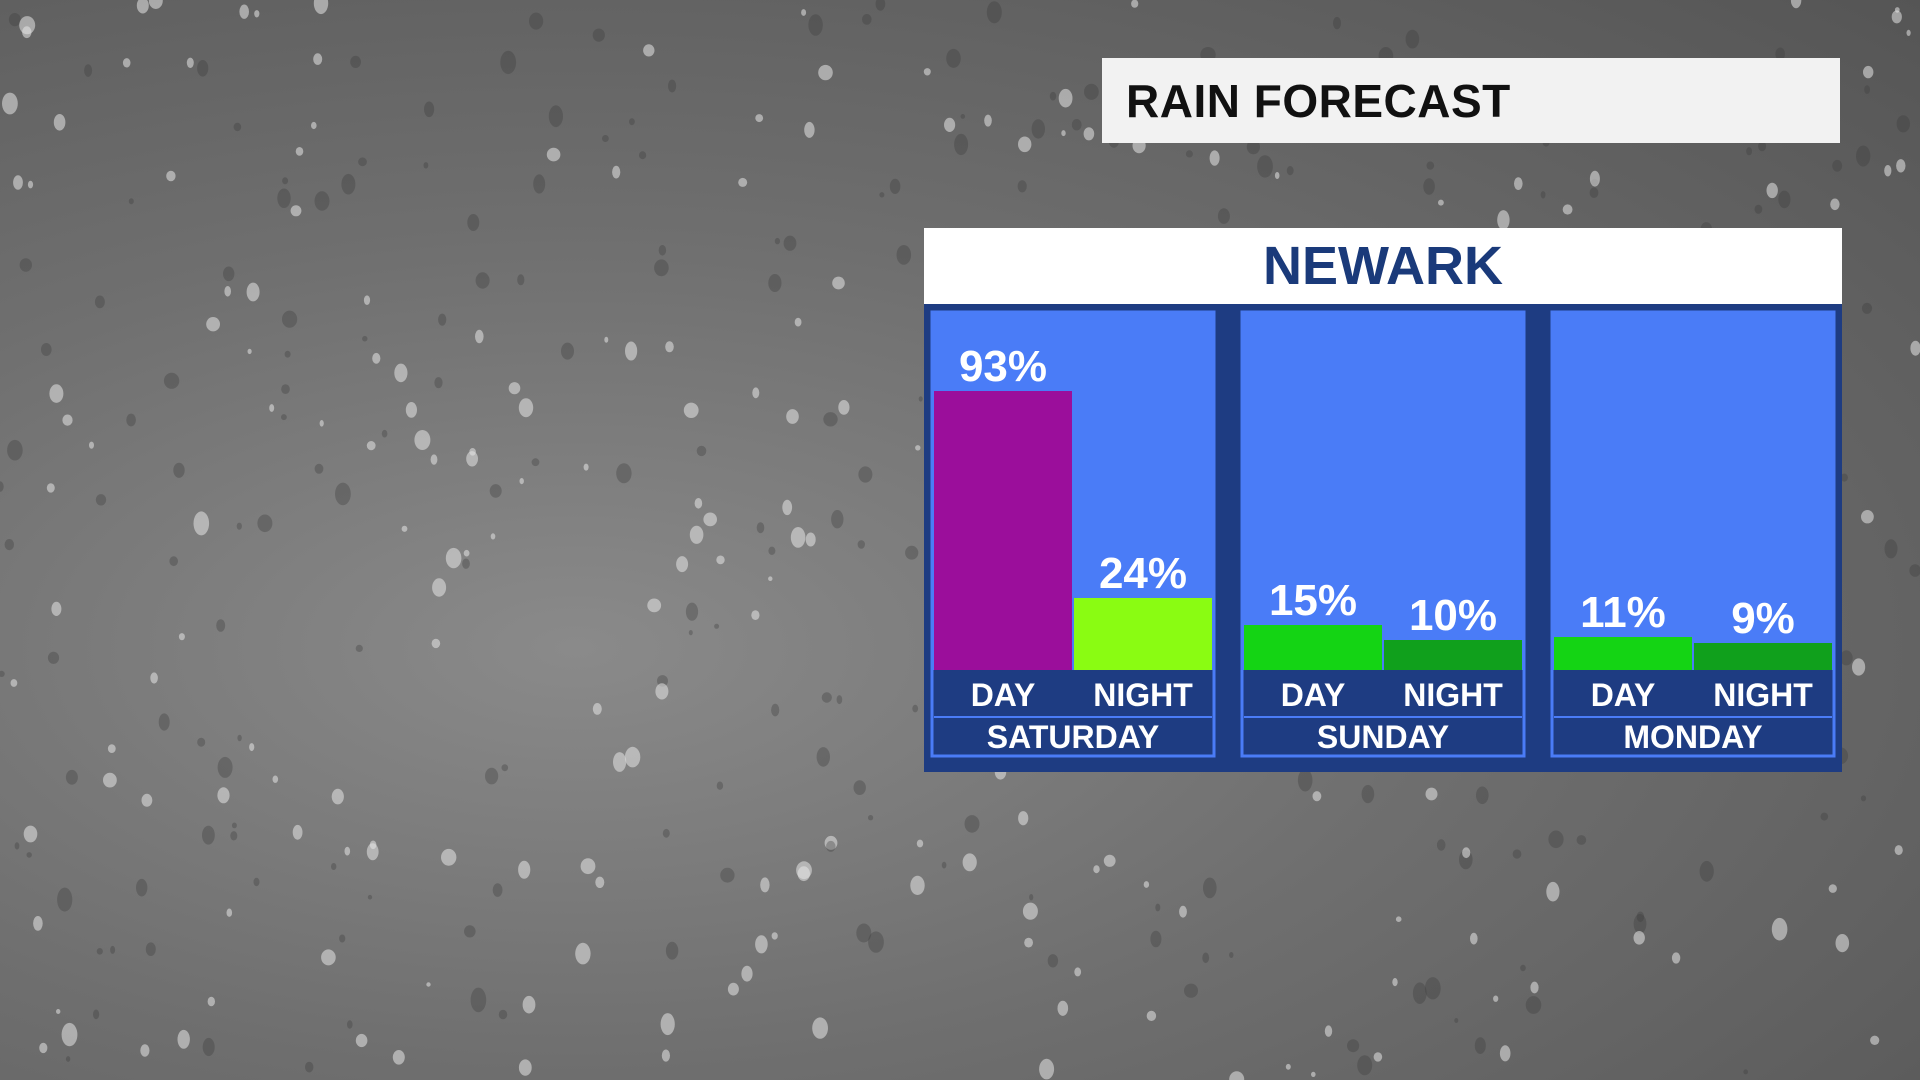 The height and width of the screenshot is (1080, 1920). What do you see at coordinates (1692, 737) in the screenshot?
I see `day-label-monday: MONDAY` at bounding box center [1692, 737].